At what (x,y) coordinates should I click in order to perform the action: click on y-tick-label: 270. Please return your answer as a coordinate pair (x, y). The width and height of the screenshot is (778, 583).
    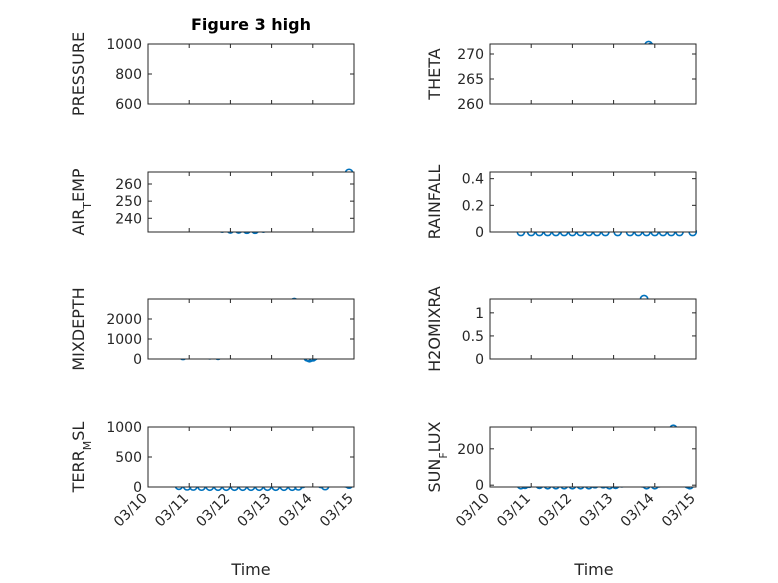
    Looking at the image, I should click on (470, 55).